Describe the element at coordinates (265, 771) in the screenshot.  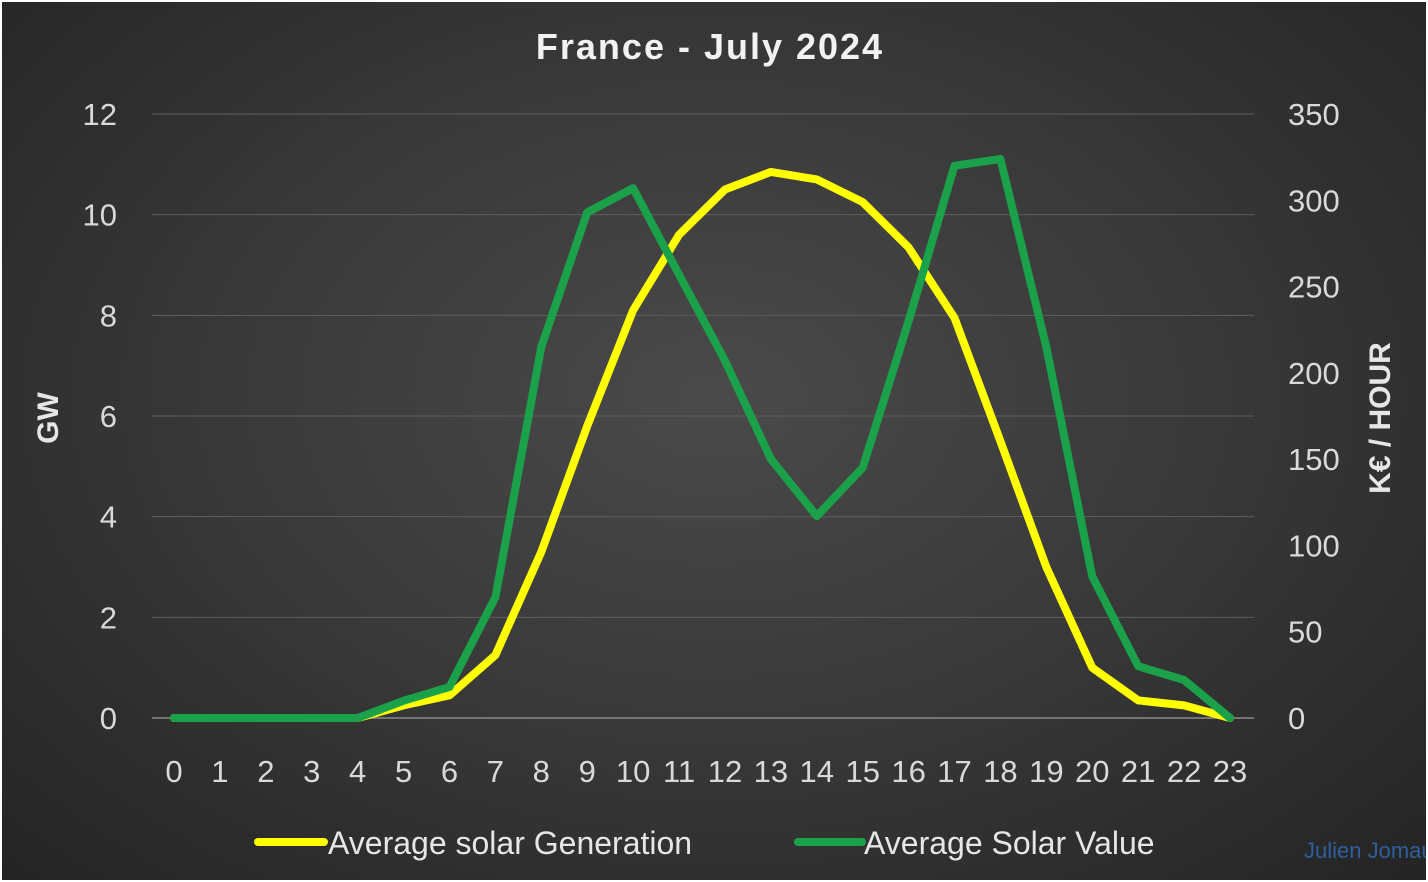
I see `x-tick-label: 2` at that location.